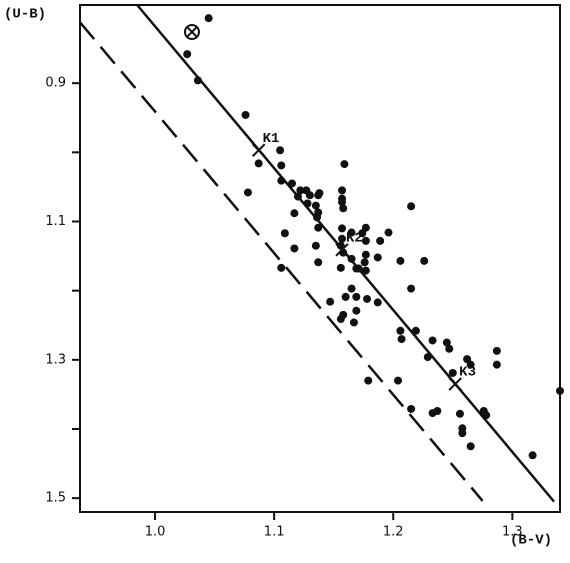 Image resolution: width=570 pixels, height=563 pixels. Describe the element at coordinates (531, 541) in the screenshot. I see `x-axis-label: (B-V)` at that location.